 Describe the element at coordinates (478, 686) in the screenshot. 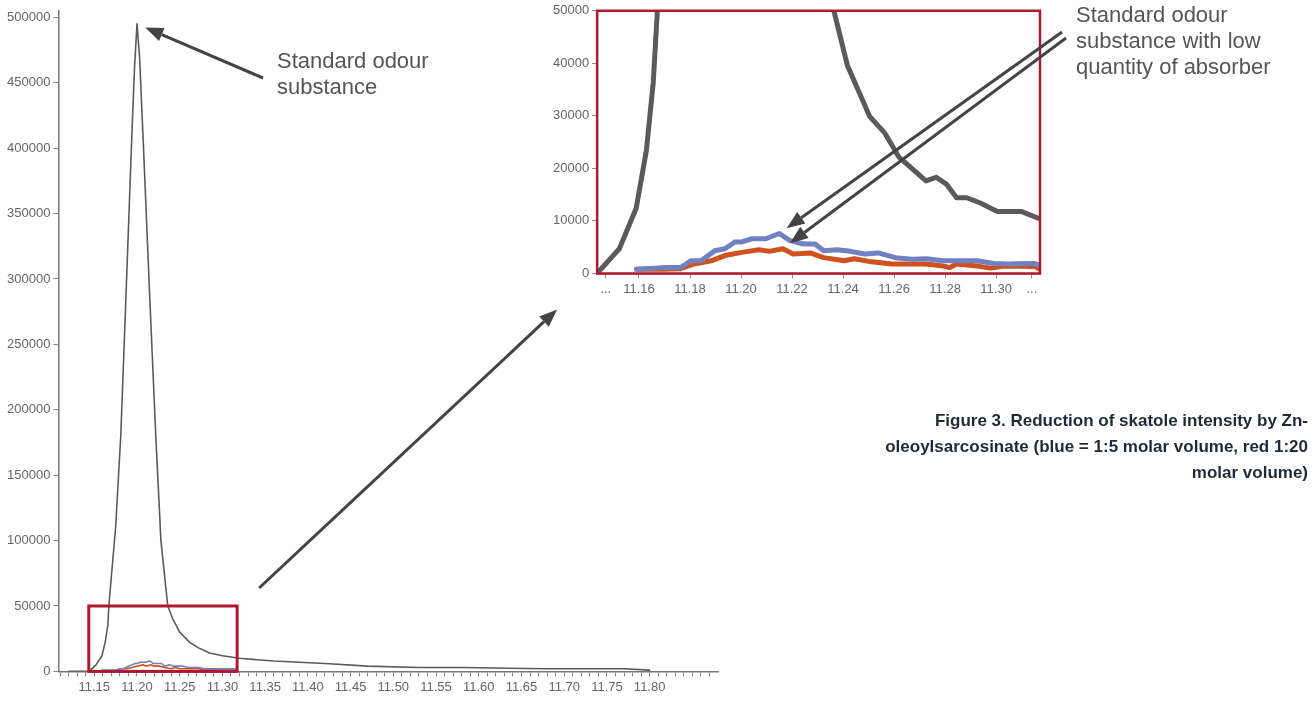

I see `x-tick-label: 11.60` at that location.